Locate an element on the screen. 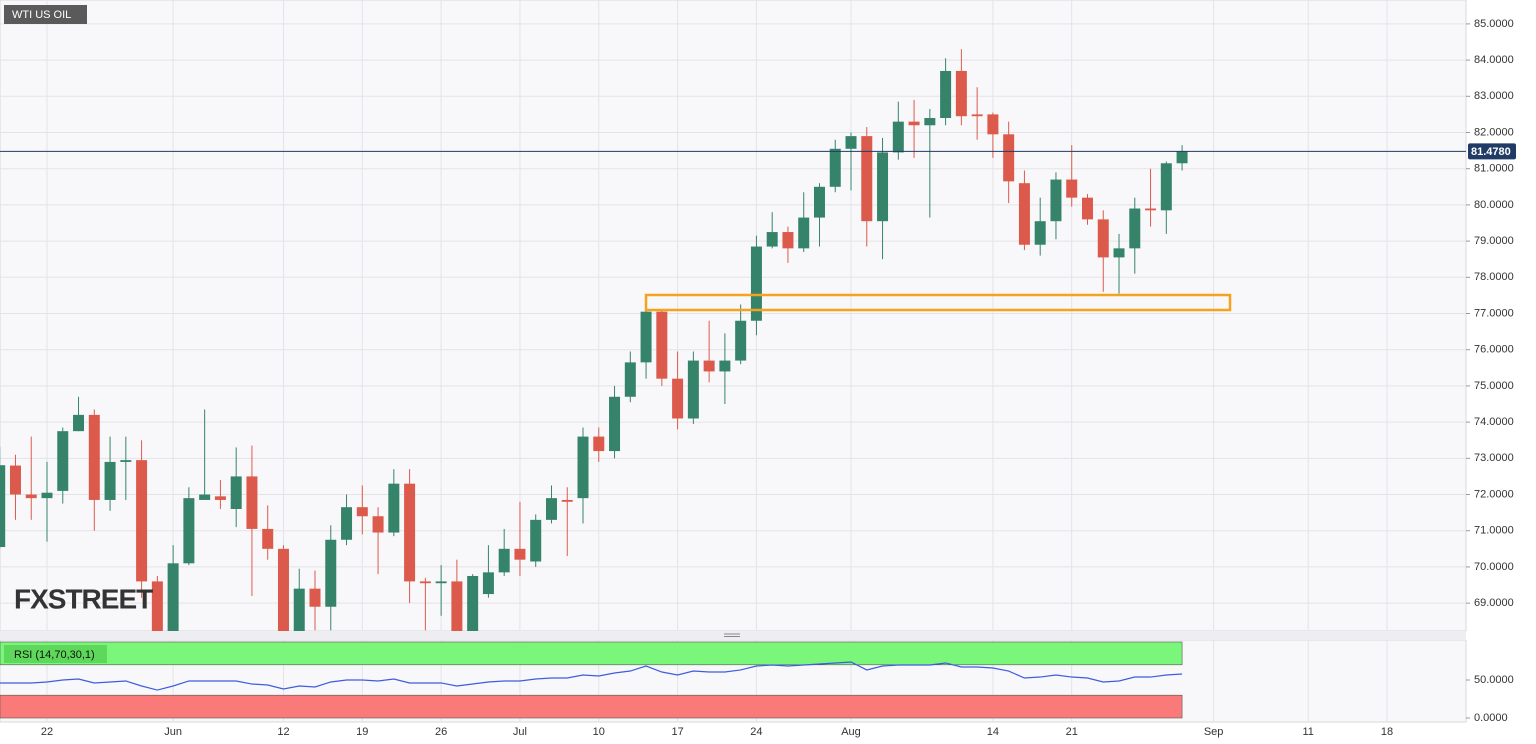  x-tick-label: 12 is located at coordinates (283, 732).